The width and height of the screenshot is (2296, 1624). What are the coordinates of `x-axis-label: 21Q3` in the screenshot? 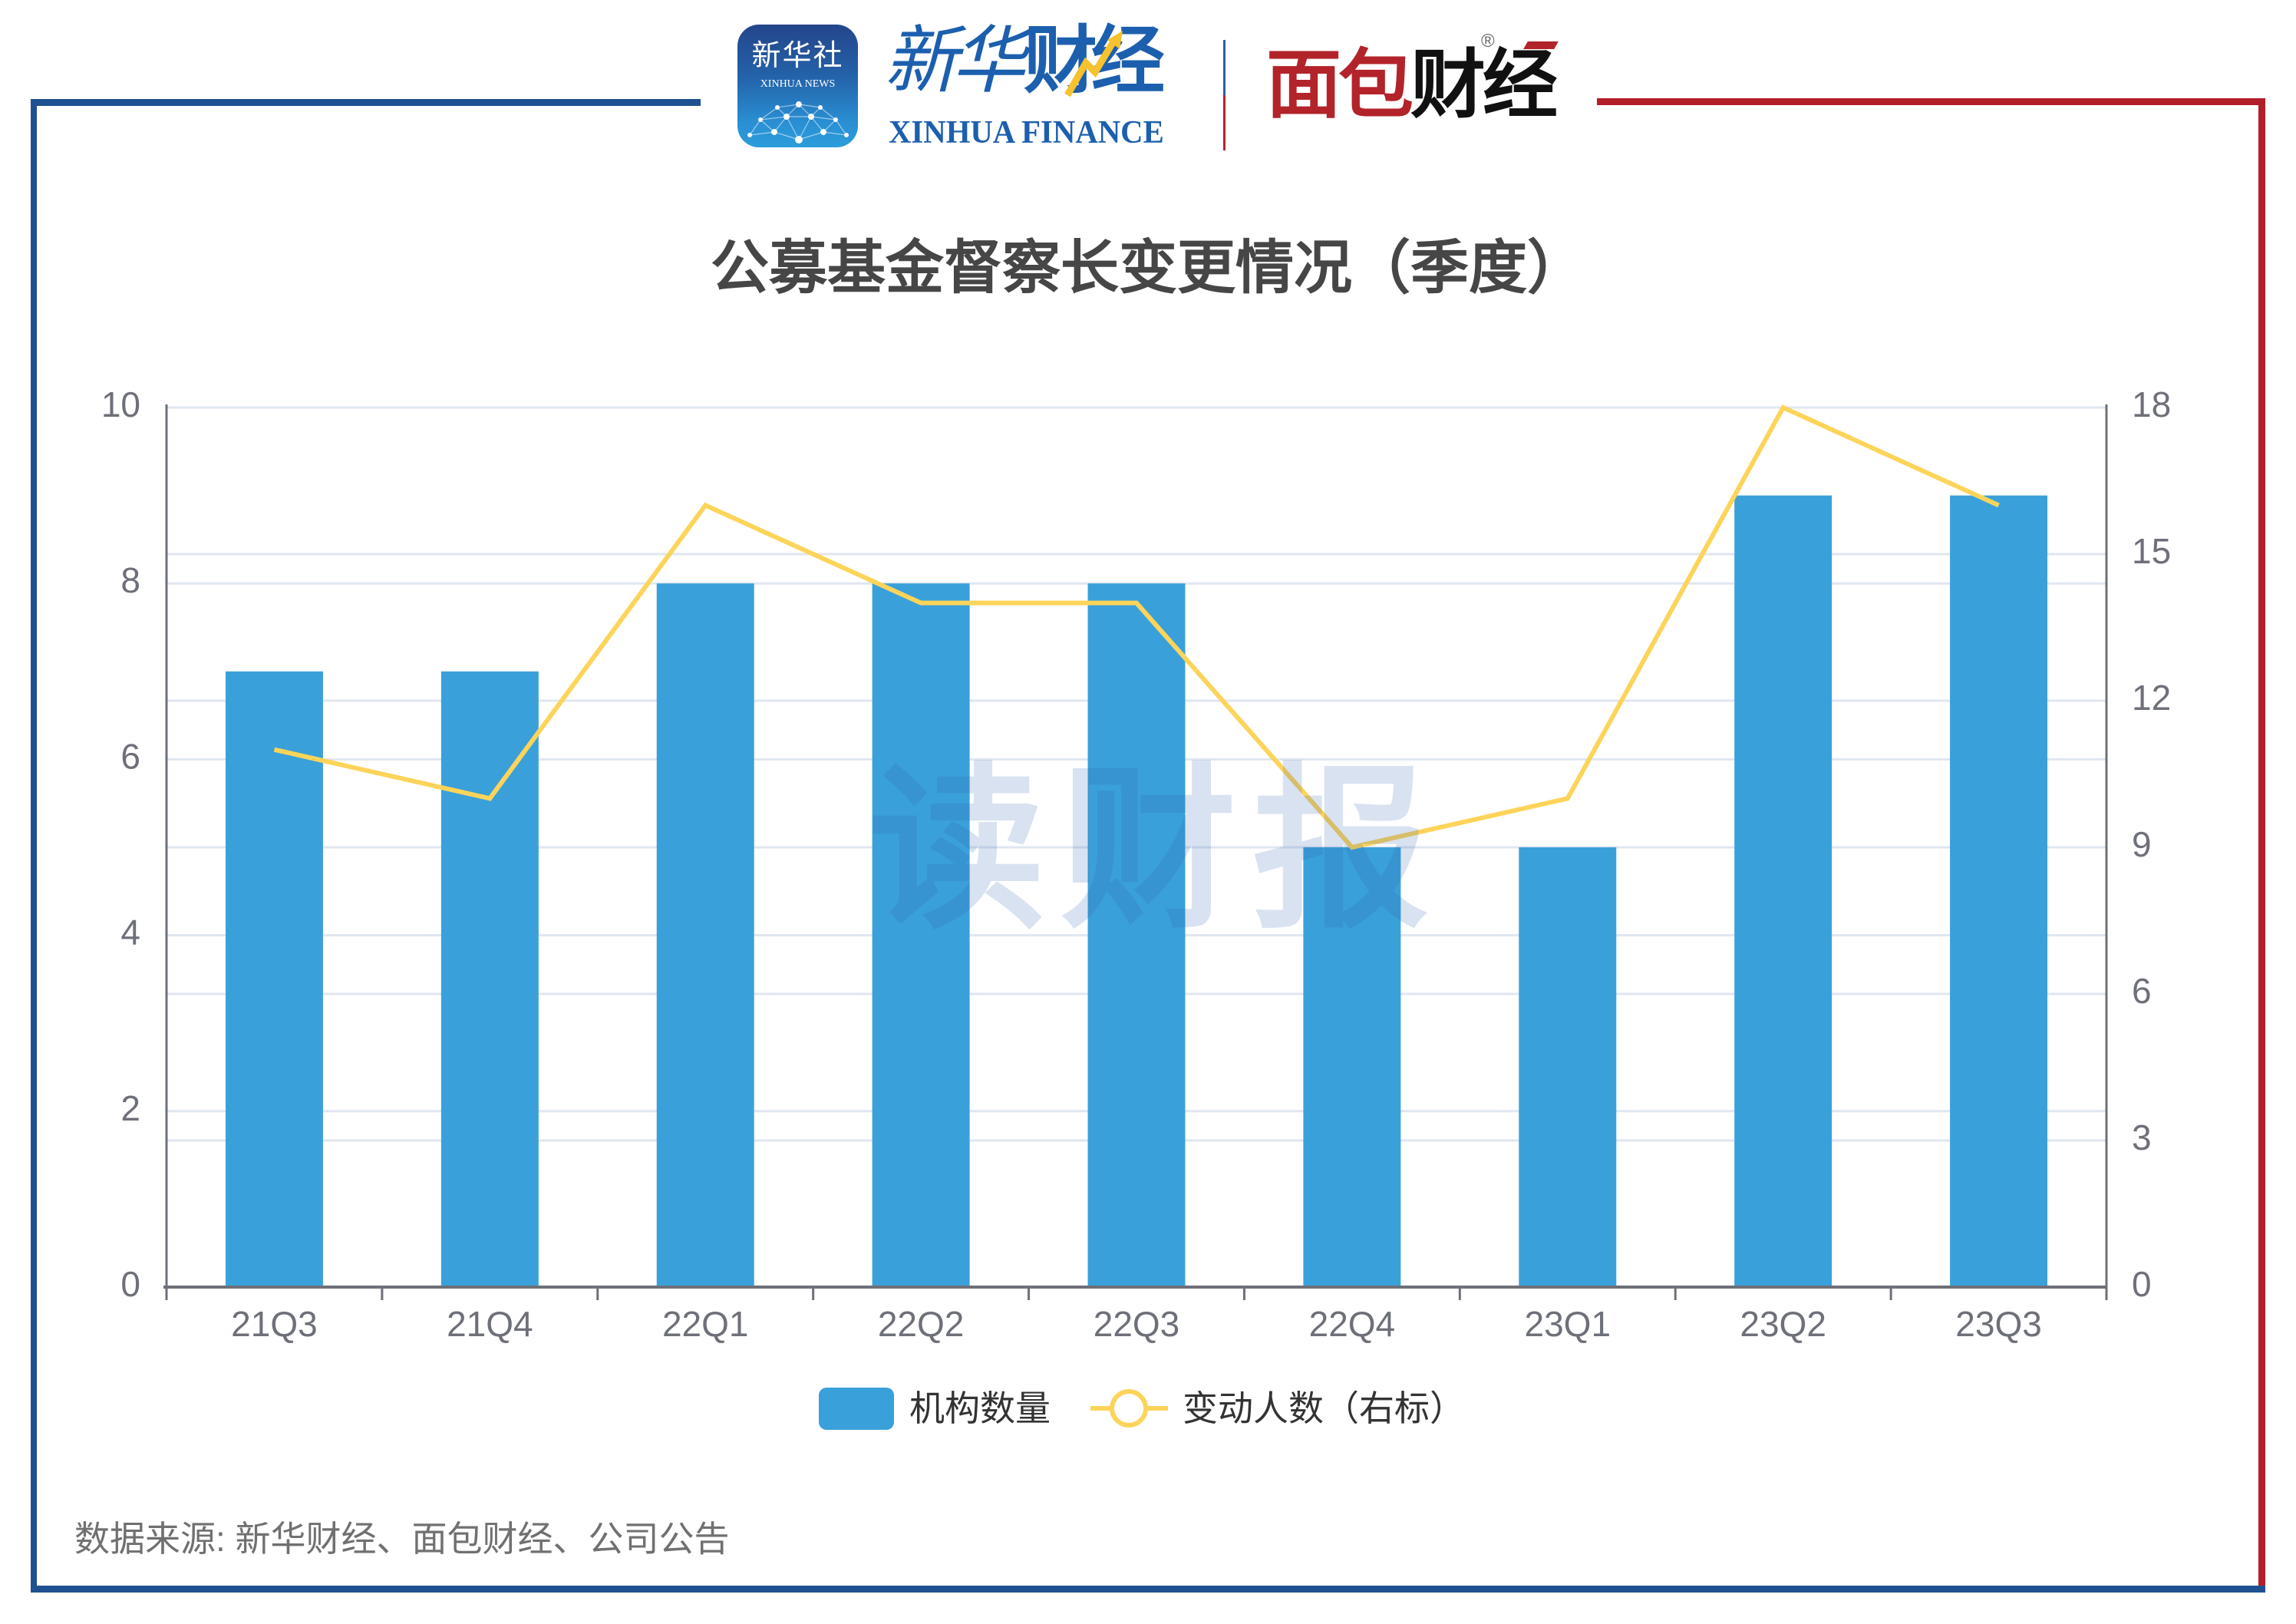 It's located at (274, 1324).